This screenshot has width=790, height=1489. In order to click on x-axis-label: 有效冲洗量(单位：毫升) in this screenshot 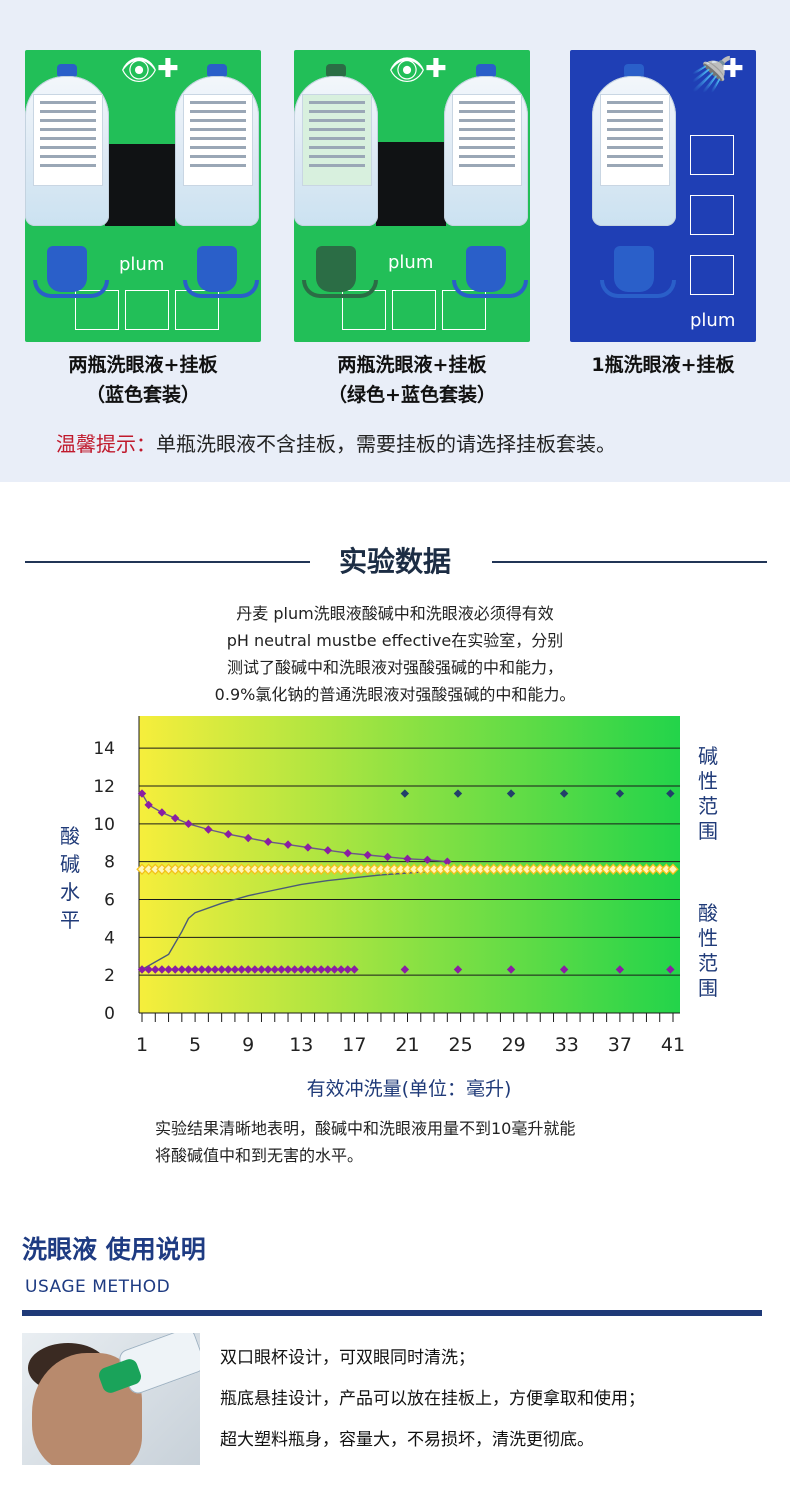, I will do `click(409, 1089)`.